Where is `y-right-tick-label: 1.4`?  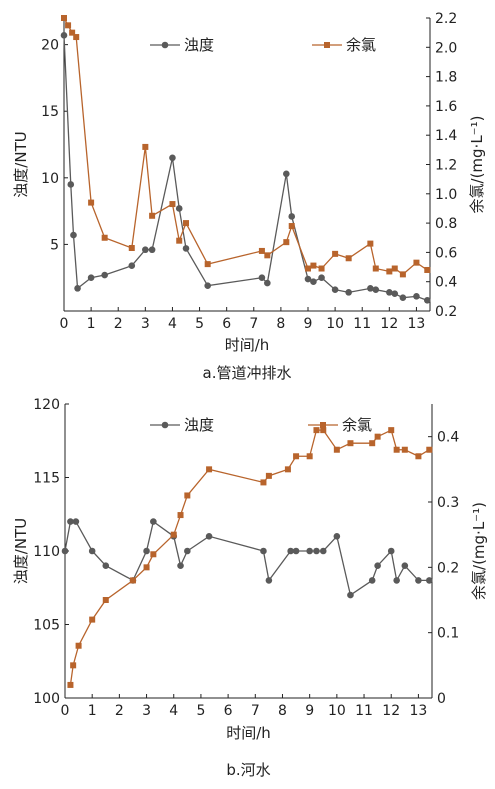
y-right-tick-label: 1.4 is located at coordinates (446, 136).